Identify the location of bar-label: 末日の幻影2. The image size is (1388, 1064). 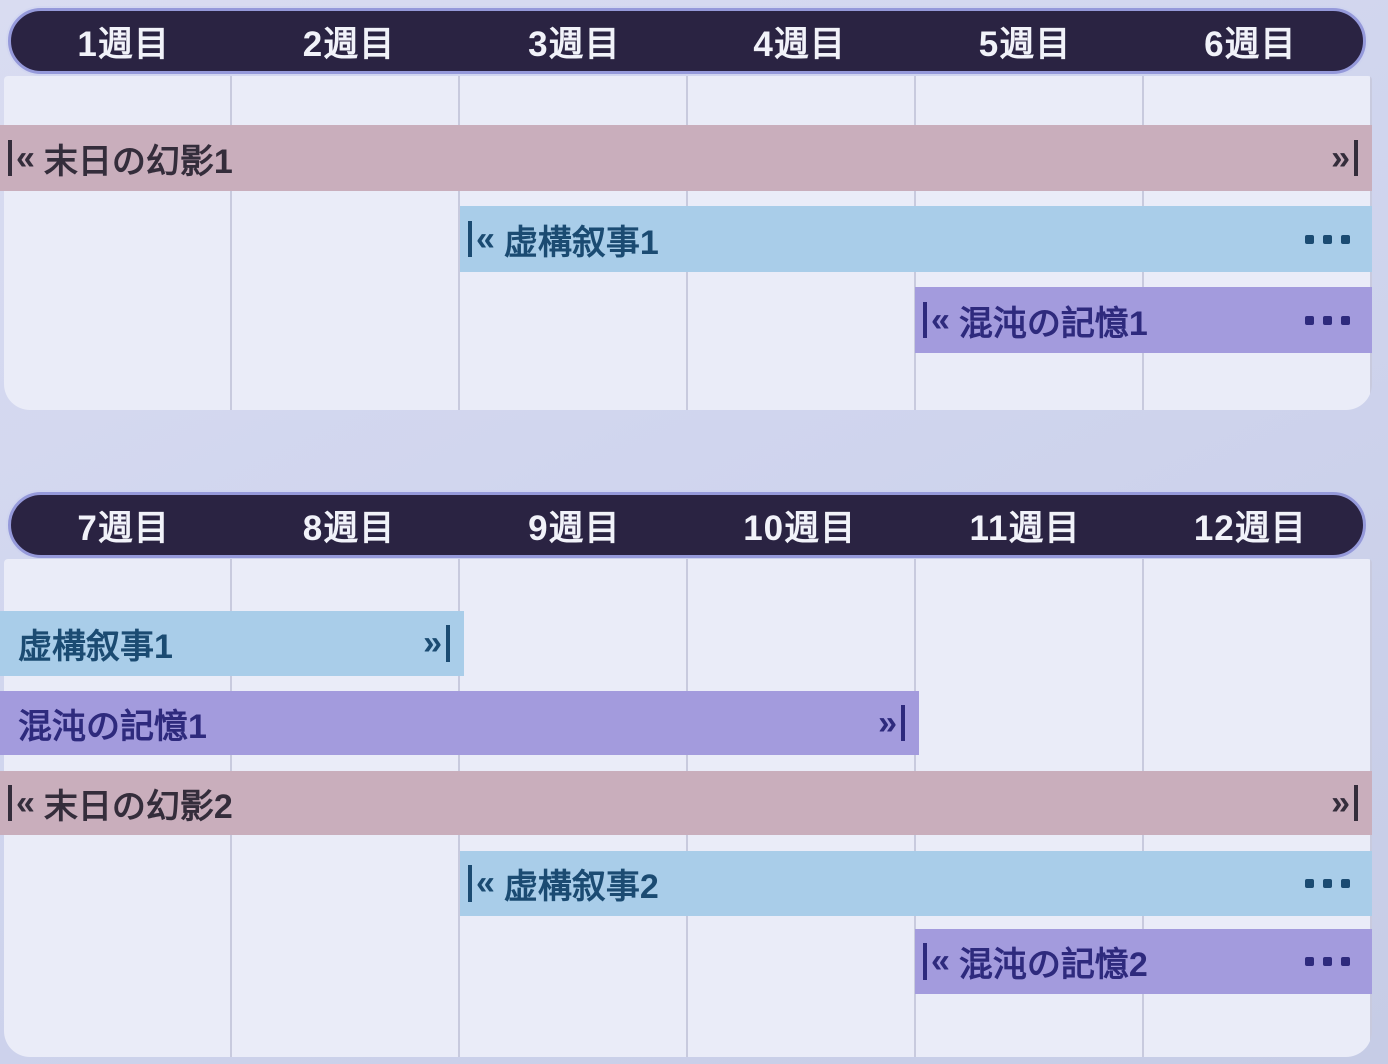
(138, 806).